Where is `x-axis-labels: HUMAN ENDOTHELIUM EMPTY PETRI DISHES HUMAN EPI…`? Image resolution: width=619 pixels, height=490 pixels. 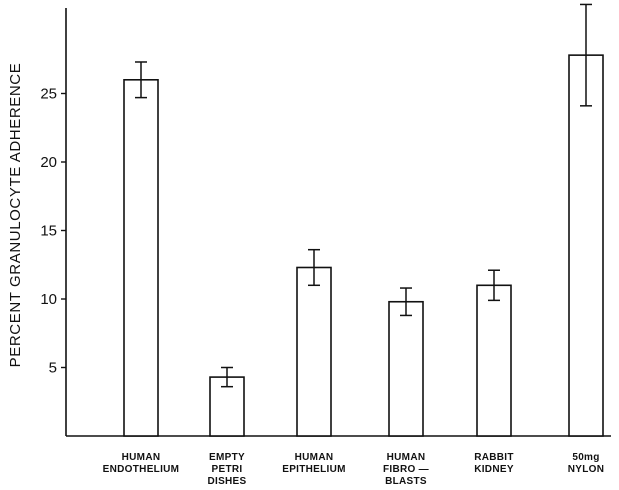
x-axis-labels: HUMAN ENDOTHELIUM EMPTY PETRI DISHES HUMAN EPI… is located at coordinates (354, 469).